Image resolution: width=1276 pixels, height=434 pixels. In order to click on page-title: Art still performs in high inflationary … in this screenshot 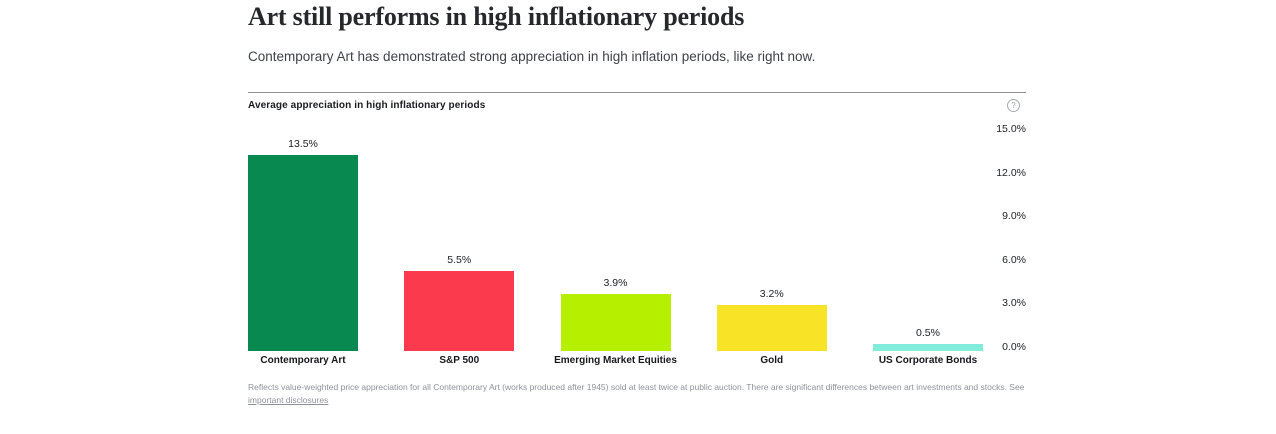, I will do `click(496, 16)`.